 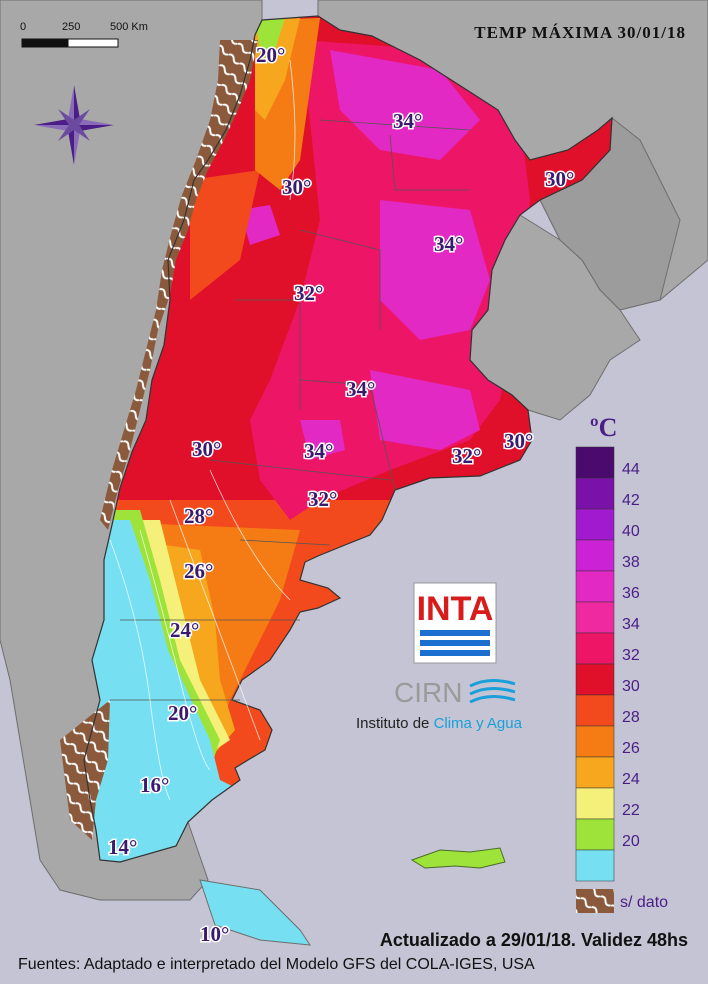 I want to click on map-title: TEMP MÁXIMA 30/01/18, so click(x=580, y=32).